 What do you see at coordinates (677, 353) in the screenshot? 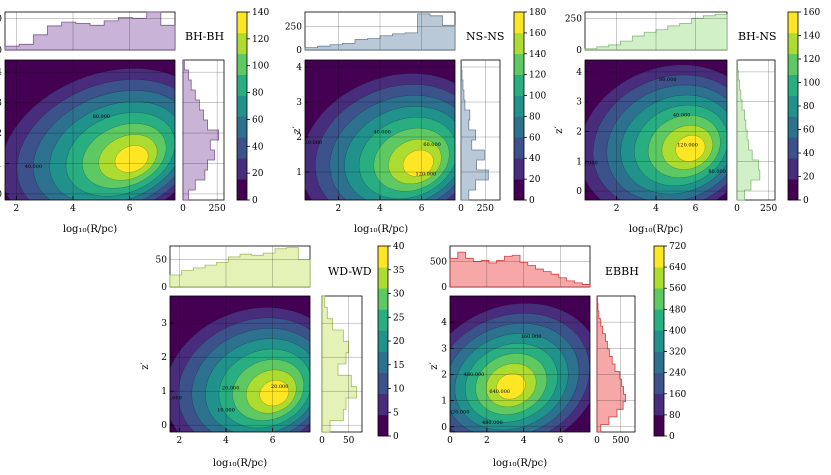
I see `colorbar-tick-label: 320` at bounding box center [677, 353].